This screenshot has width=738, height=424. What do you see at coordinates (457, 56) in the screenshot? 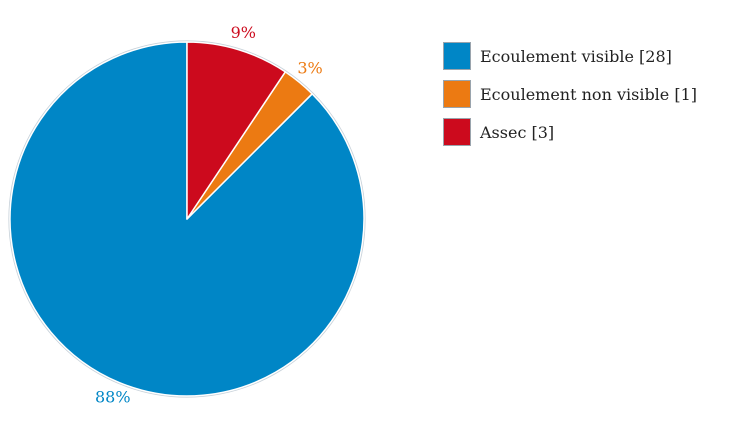
I see `legend-swatch-ecoulement-visible` at bounding box center [457, 56].